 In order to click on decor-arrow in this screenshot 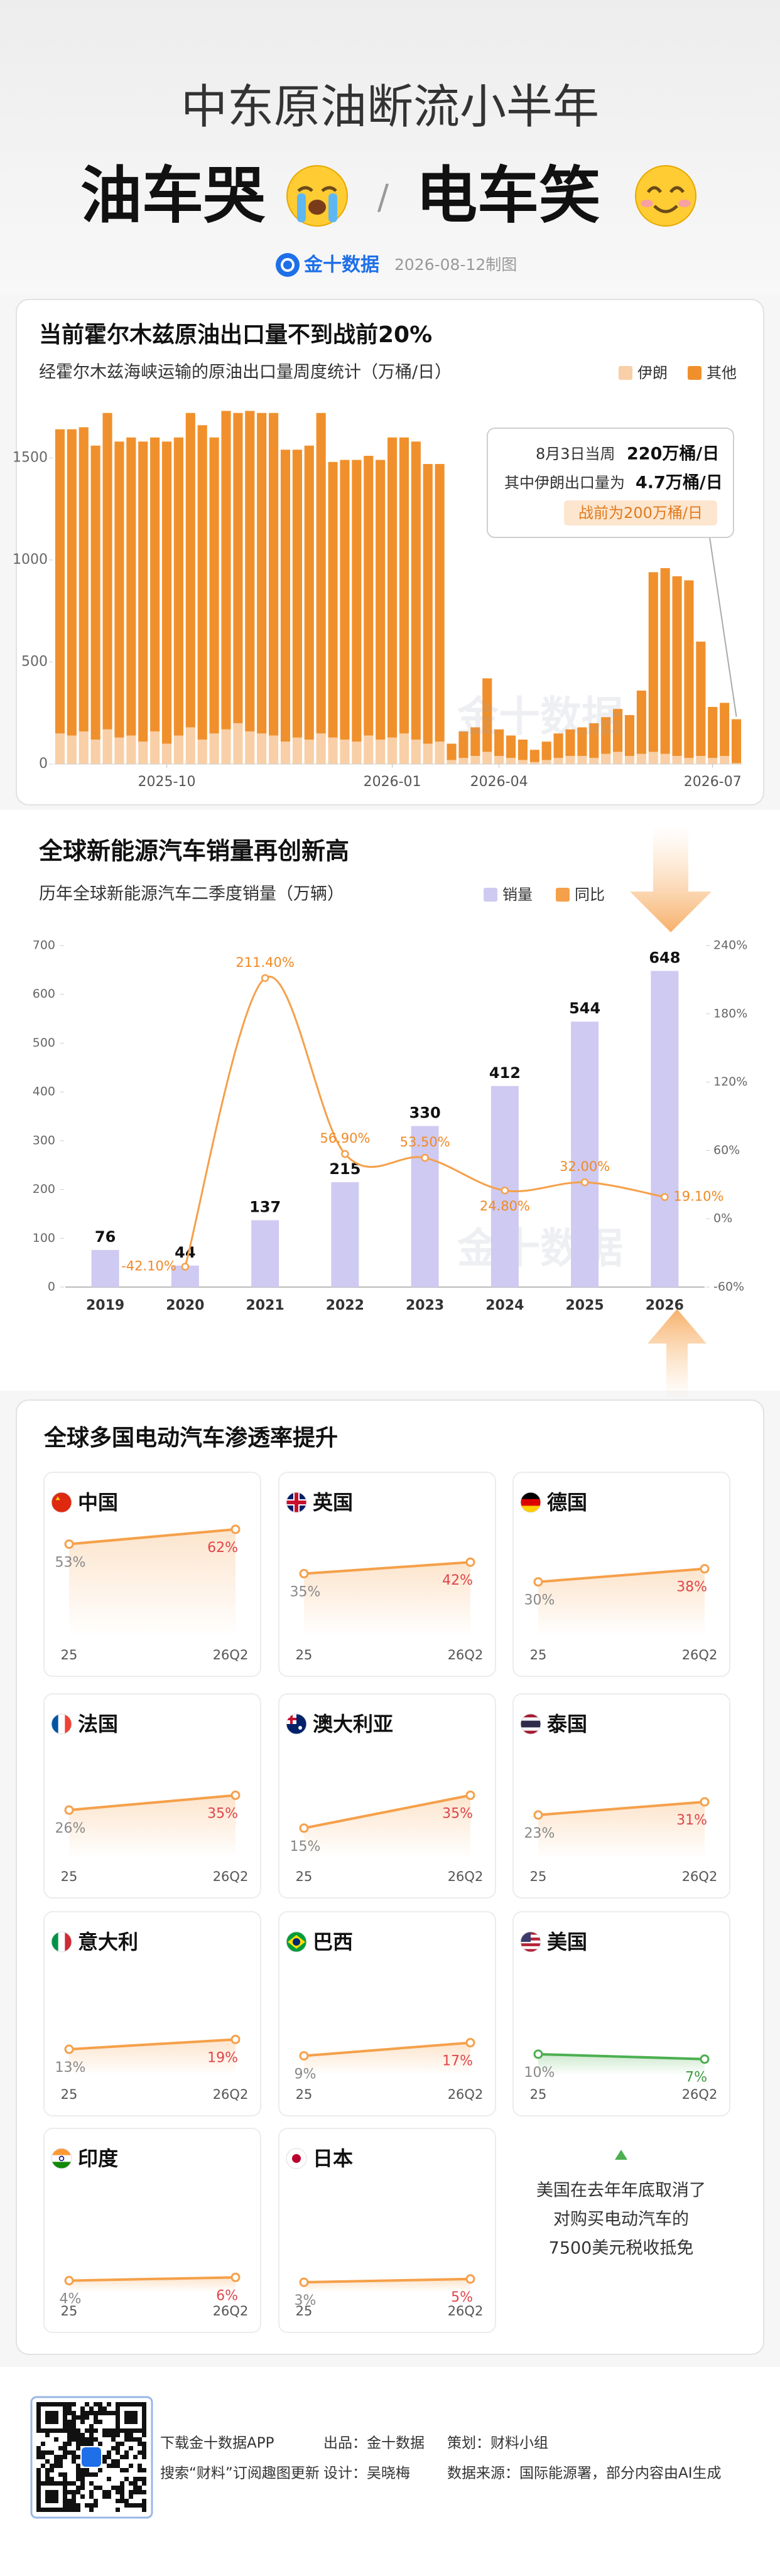, I will do `click(677, 1354)`.